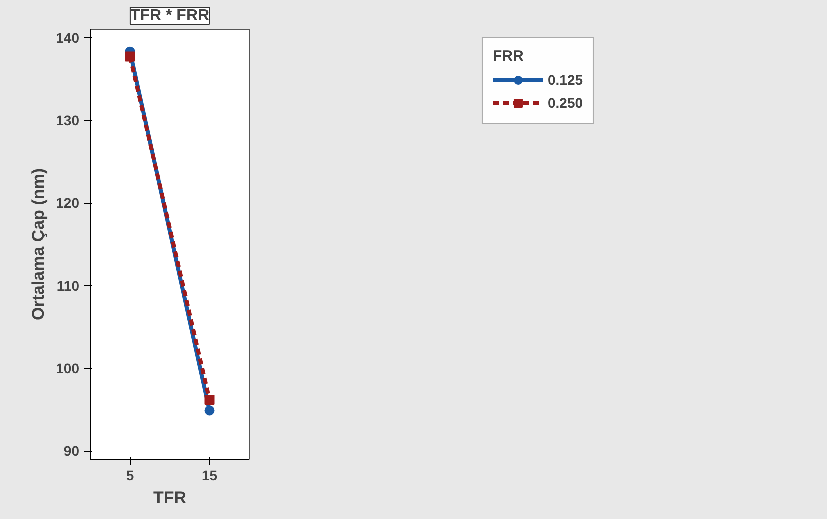  I want to click on chart-title: TFR * FRR, so click(170, 16).